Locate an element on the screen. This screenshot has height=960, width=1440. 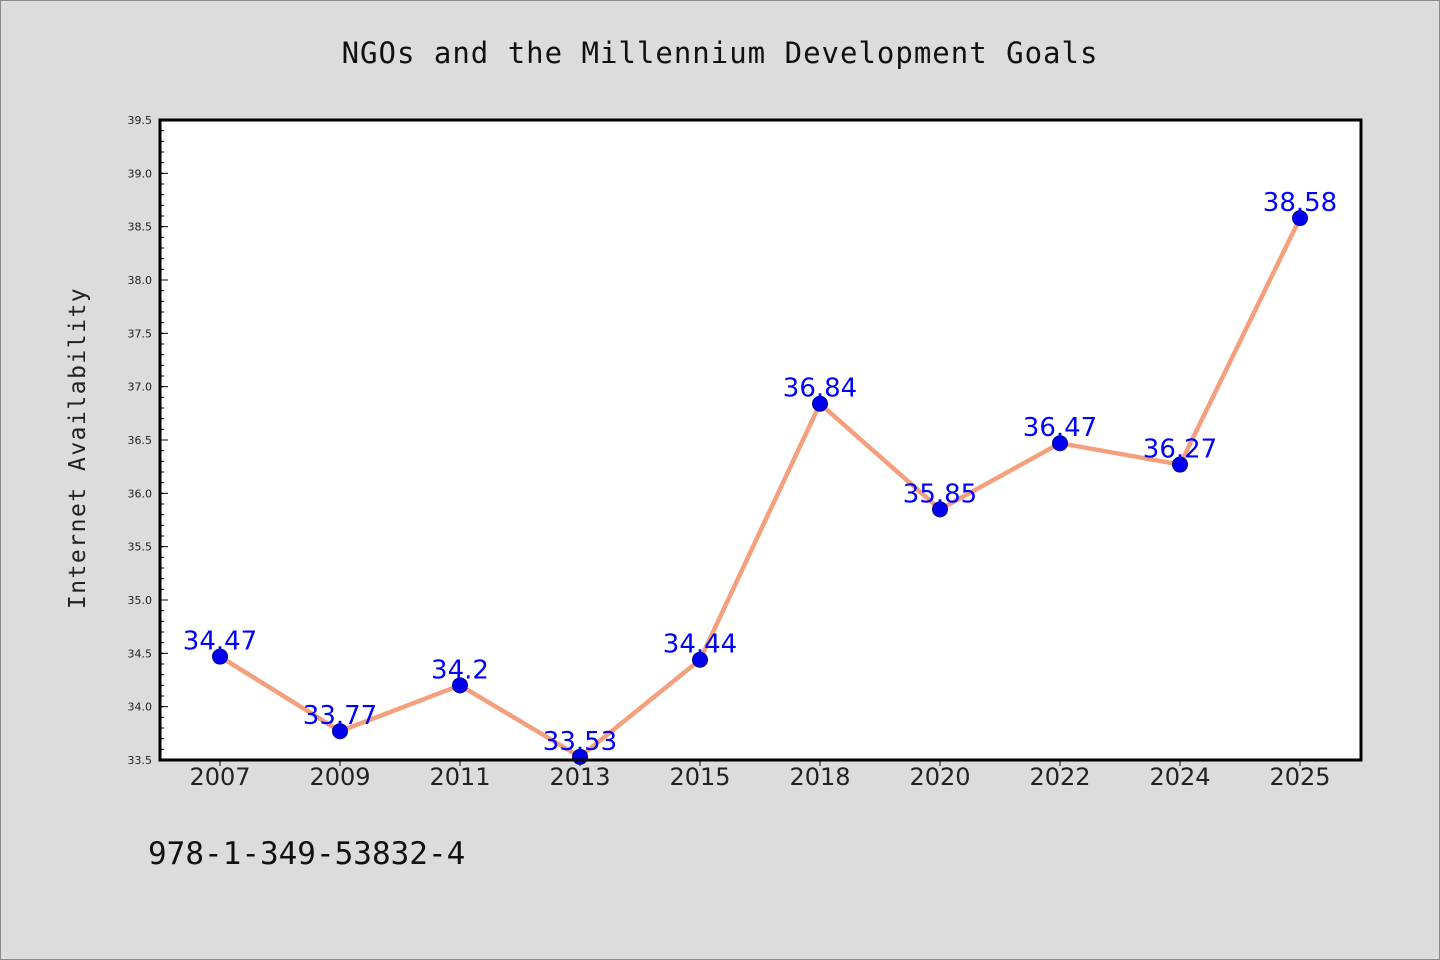
data-label: 36.47 is located at coordinates (1060, 428).